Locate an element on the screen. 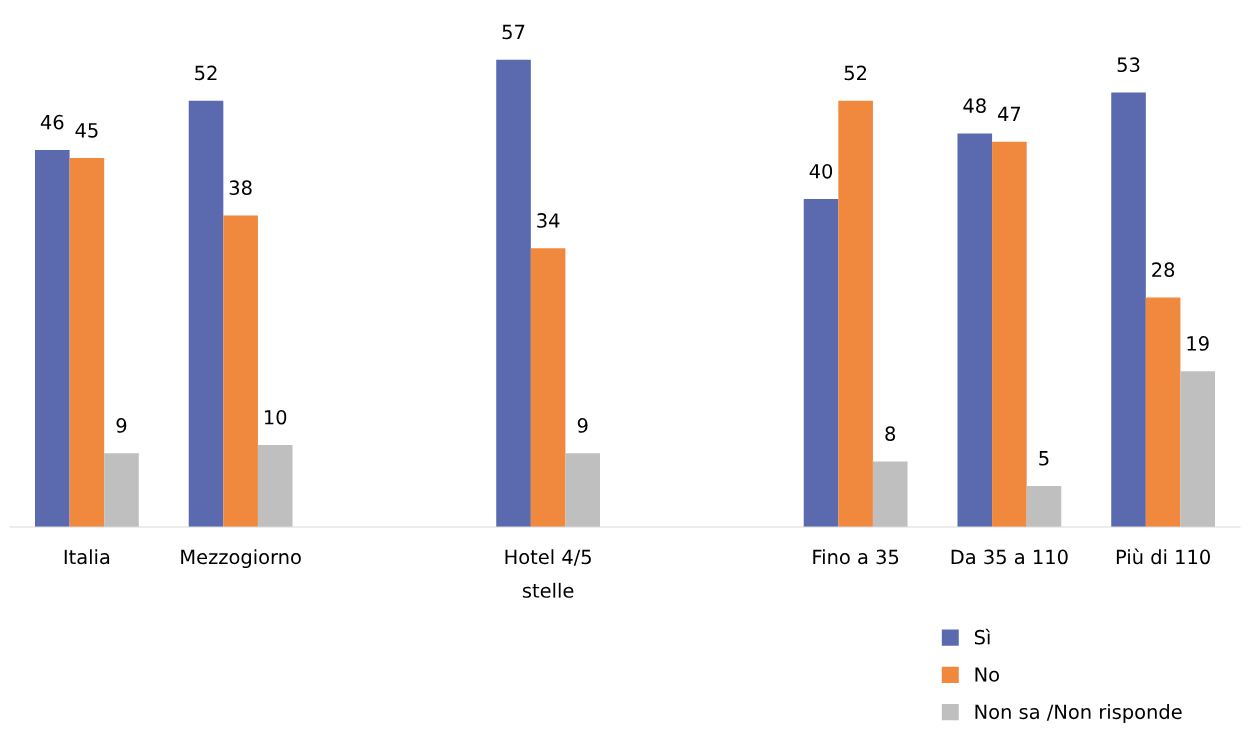 This screenshot has width=1248, height=731. x-tick-label: Da 35 a 110 is located at coordinates (1009, 557).